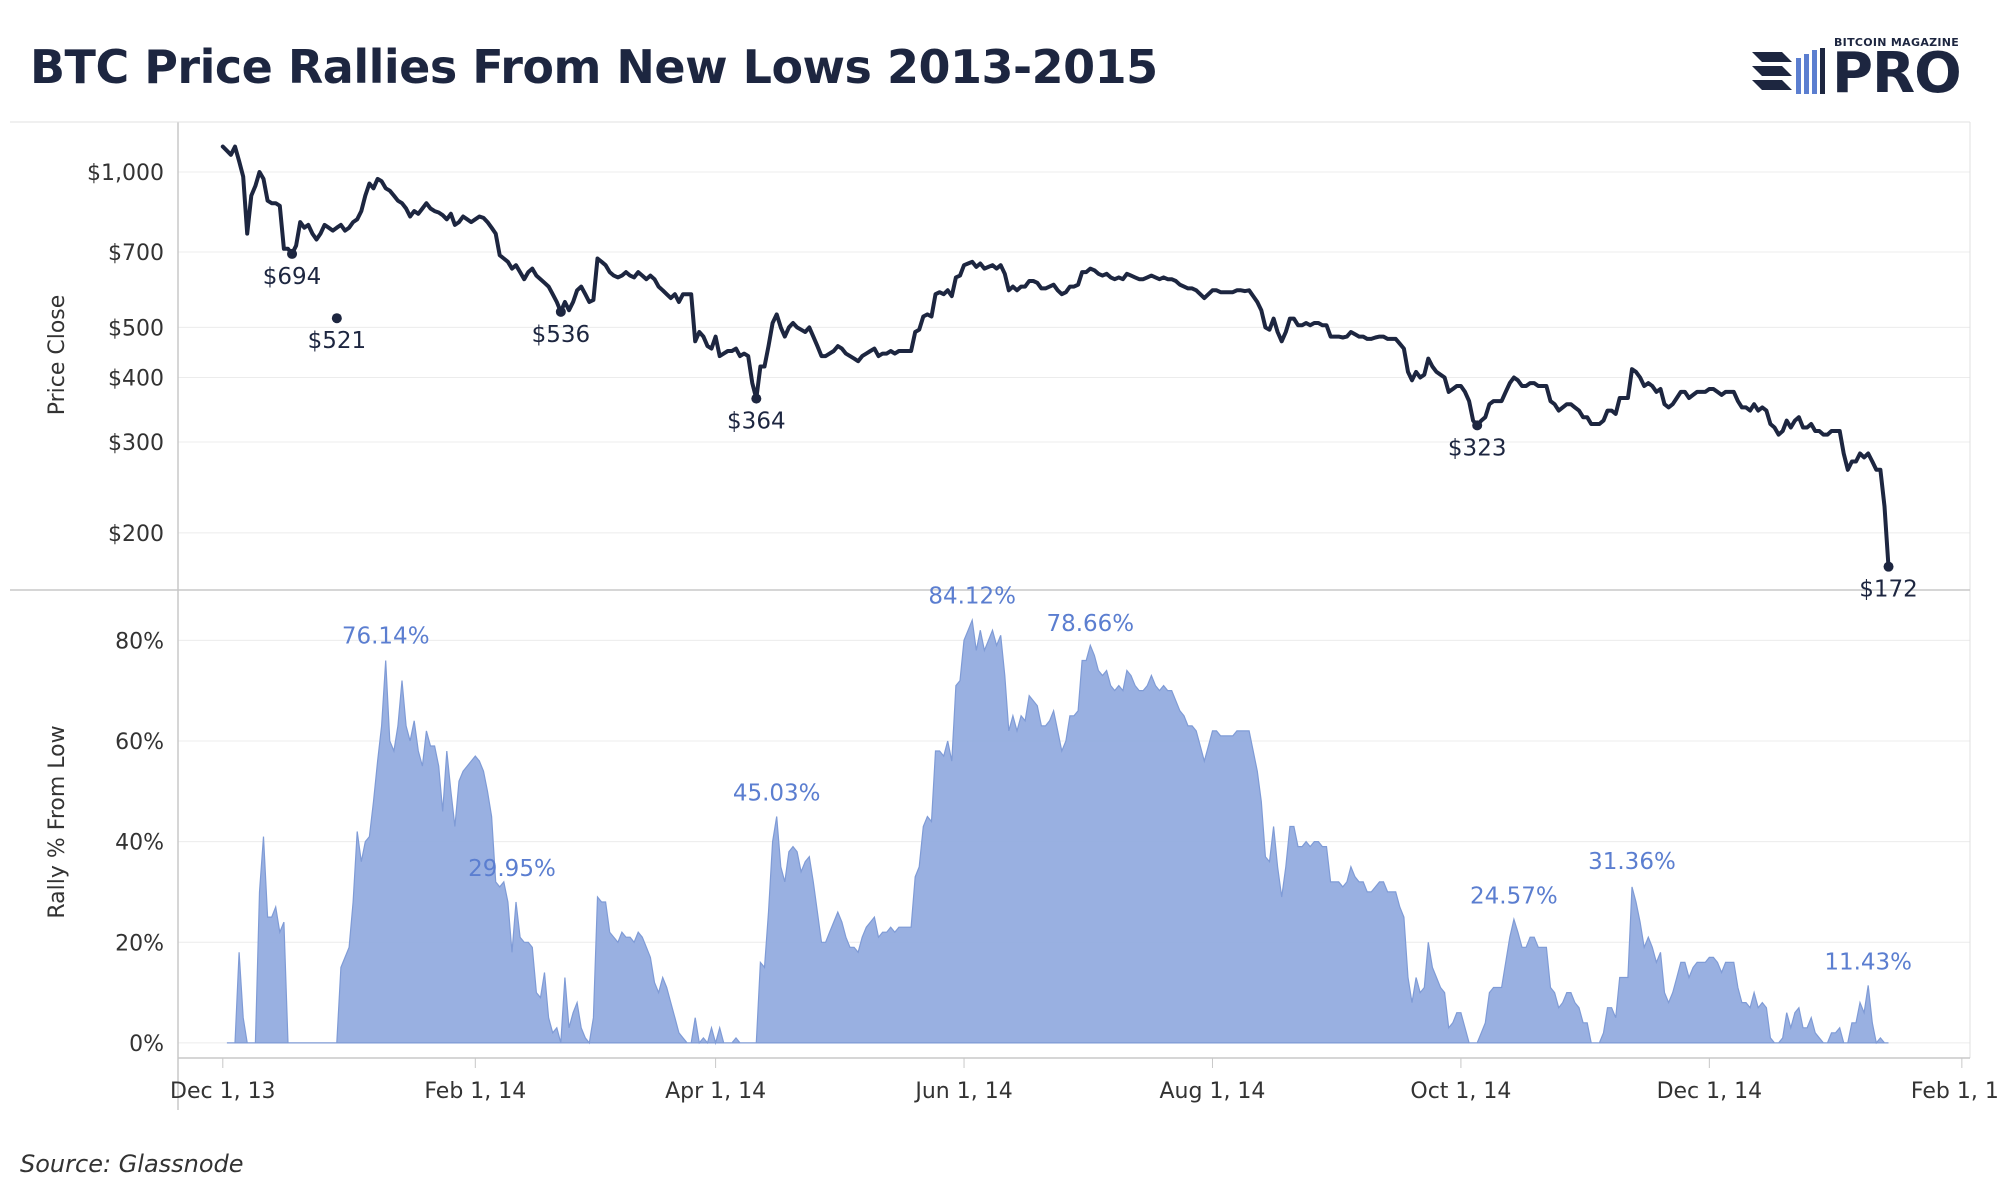 The width and height of the screenshot is (2000, 1200). Describe the element at coordinates (715, 1091) in the screenshot. I see `x-tick-label: Apr 1, 14` at that location.